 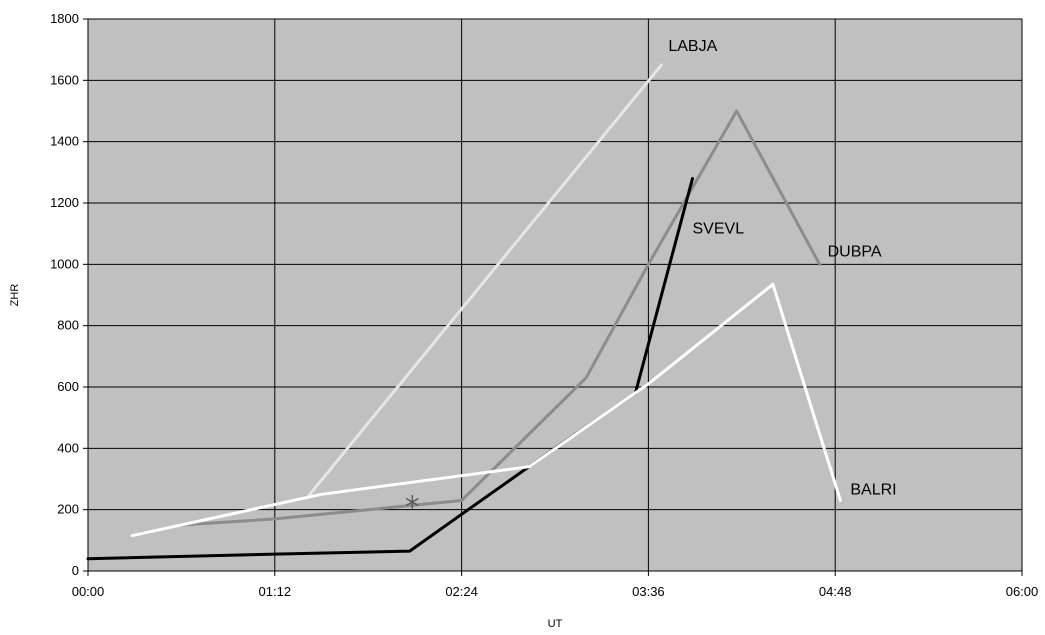 What do you see at coordinates (64, 18) in the screenshot?
I see `y-tick-label-9: 1800` at bounding box center [64, 18].